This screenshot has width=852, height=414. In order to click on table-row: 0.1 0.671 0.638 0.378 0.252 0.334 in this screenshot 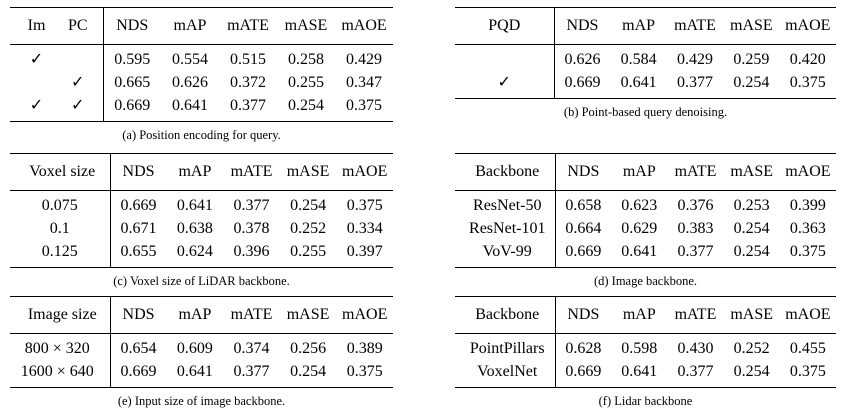, I will do `click(201, 228)`.